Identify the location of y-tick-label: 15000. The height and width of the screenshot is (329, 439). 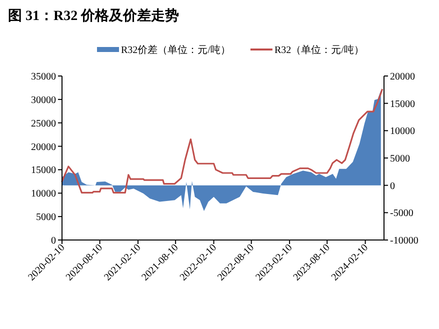
(43, 170).